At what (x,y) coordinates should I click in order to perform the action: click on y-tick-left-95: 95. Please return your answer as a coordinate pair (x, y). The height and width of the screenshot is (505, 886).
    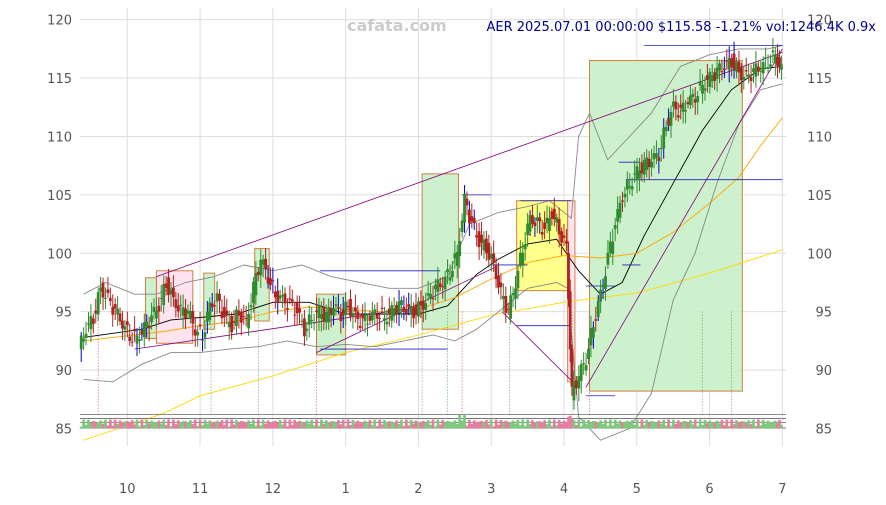
    Looking at the image, I should click on (63, 313).